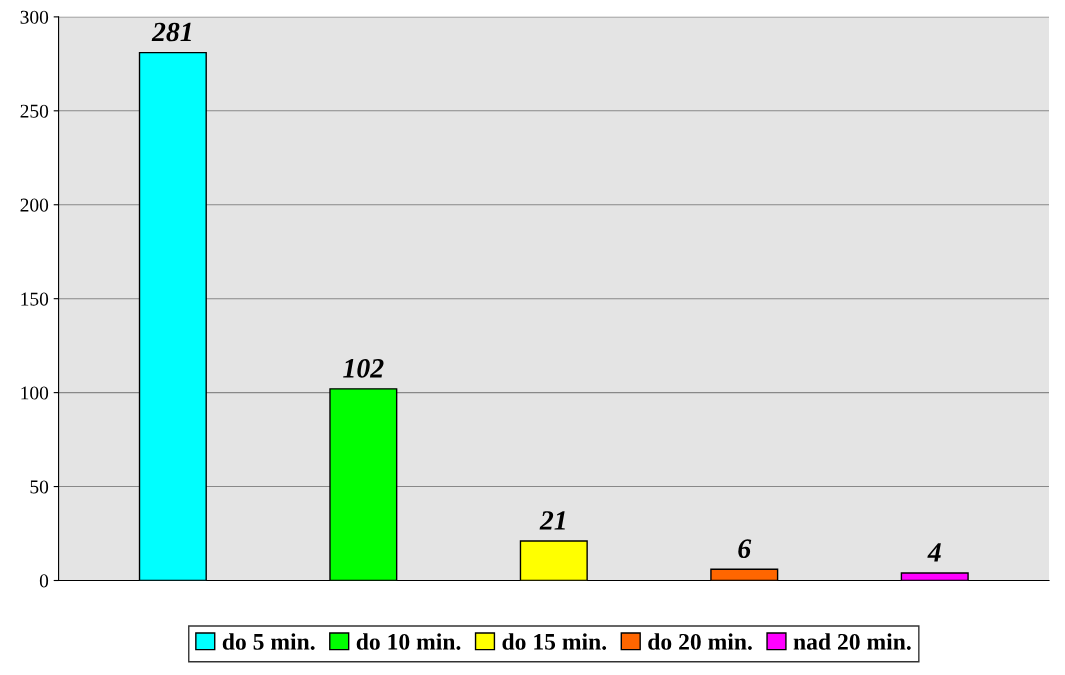 This screenshot has width=1065, height=675. Describe the element at coordinates (44, 581) in the screenshot. I see `y-tick-label: 0` at that location.